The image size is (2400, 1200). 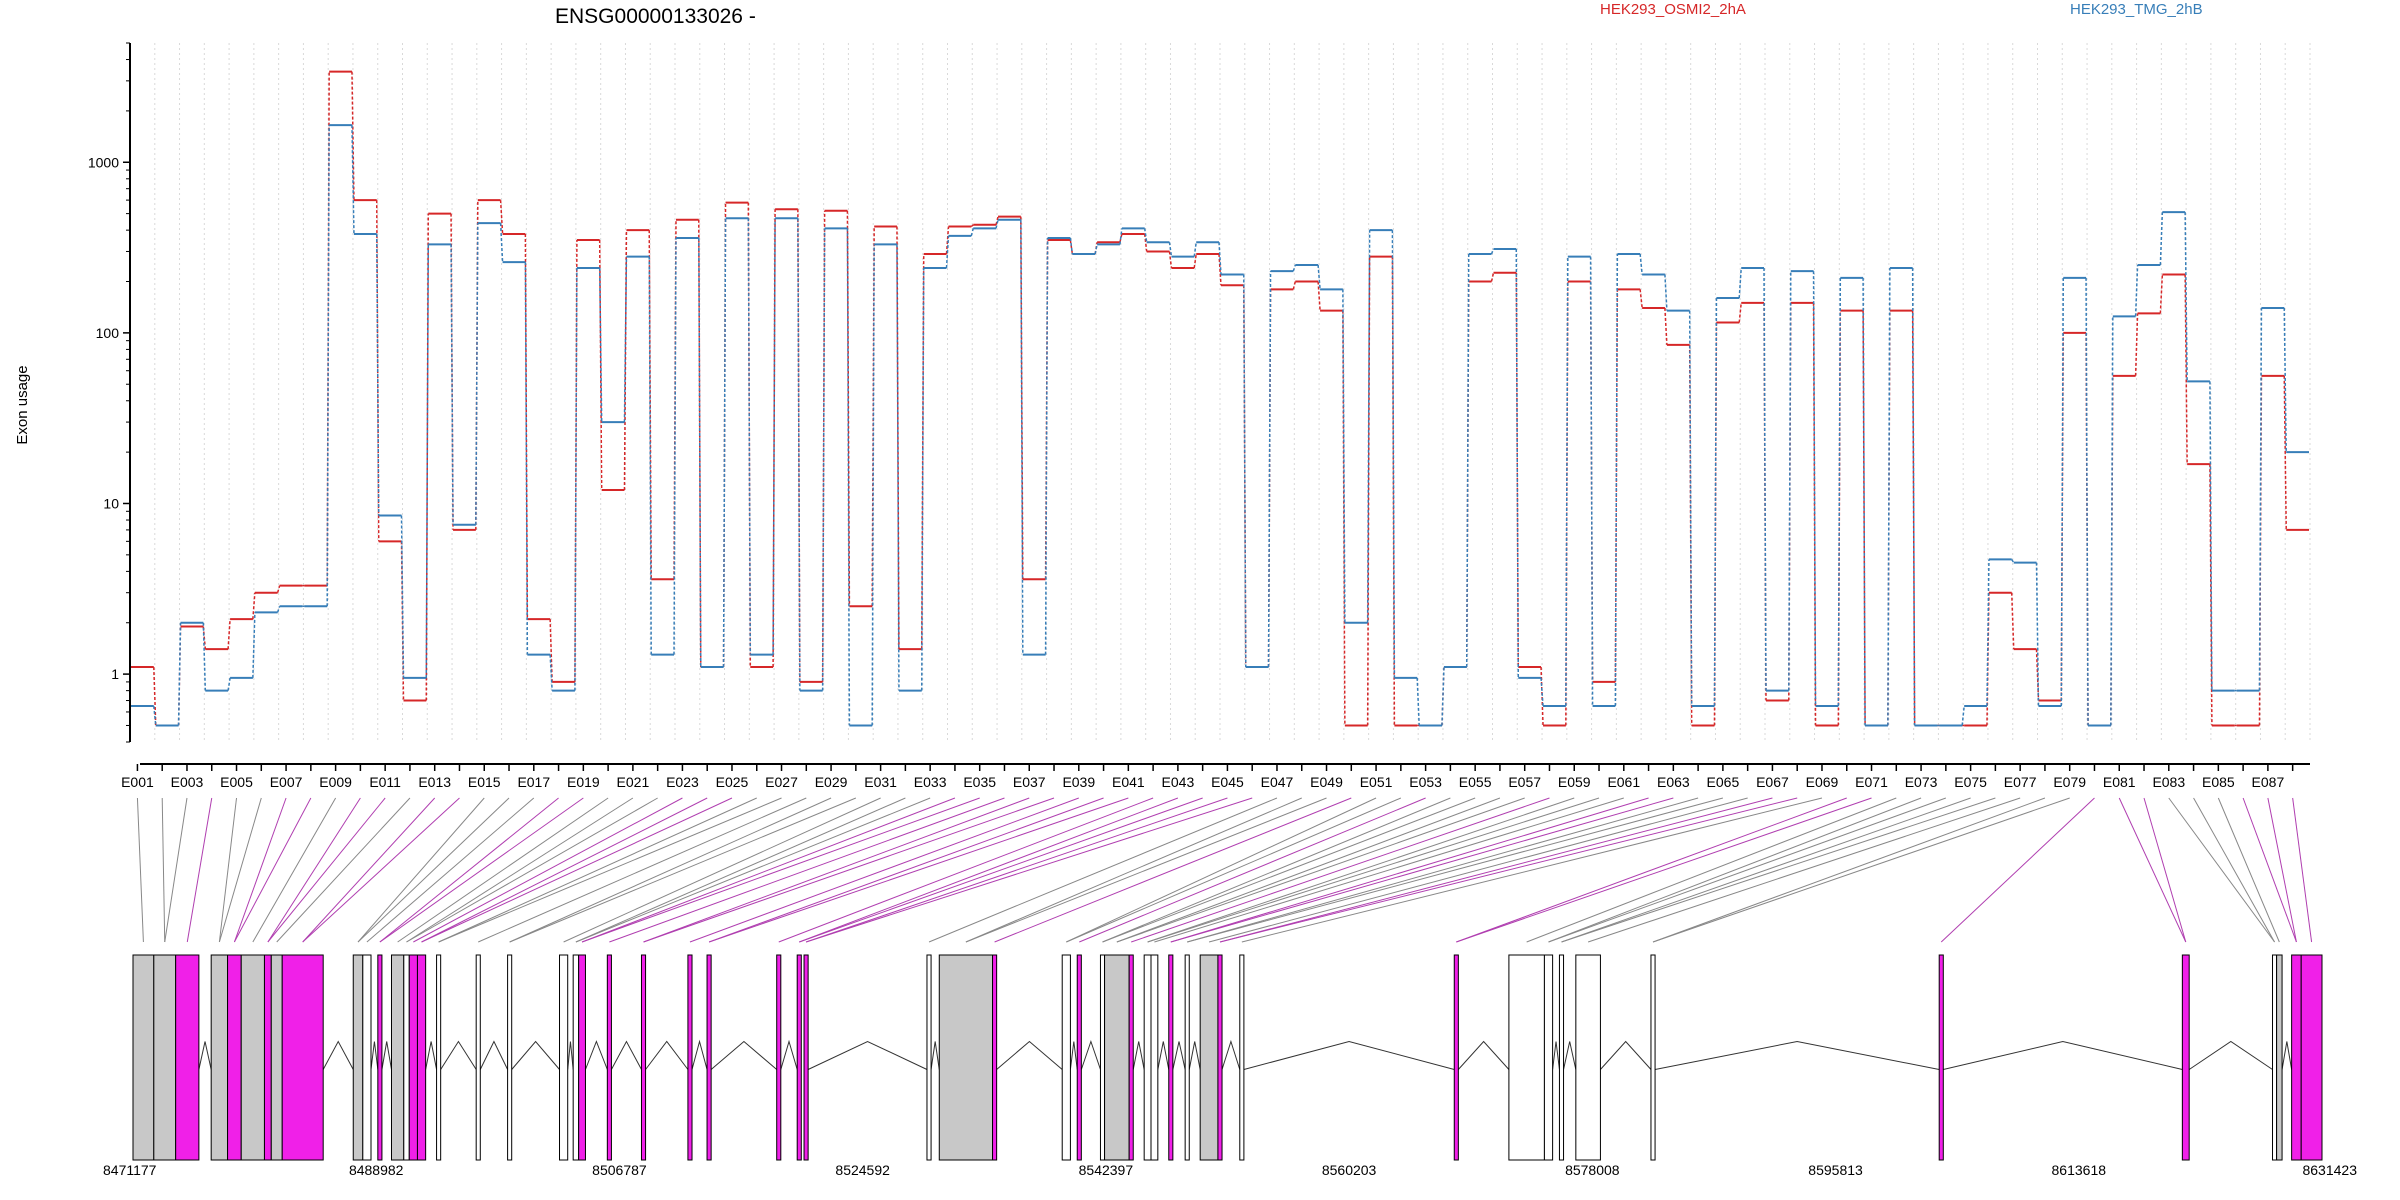 I want to click on exon-label: E003, so click(x=187, y=782).